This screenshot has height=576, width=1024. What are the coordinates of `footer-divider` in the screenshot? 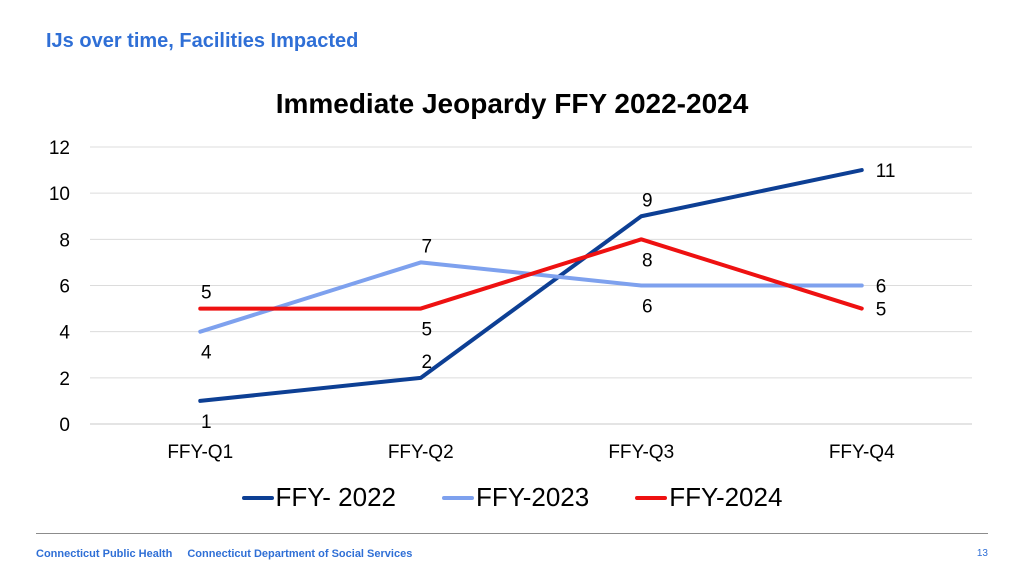 It's located at (512, 533).